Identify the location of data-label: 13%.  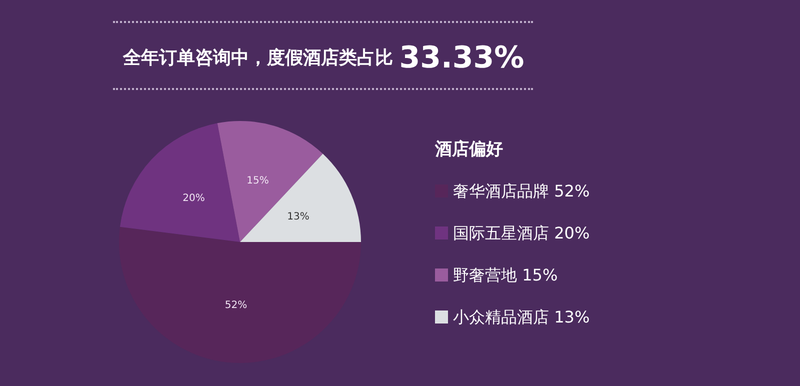
(298, 216).